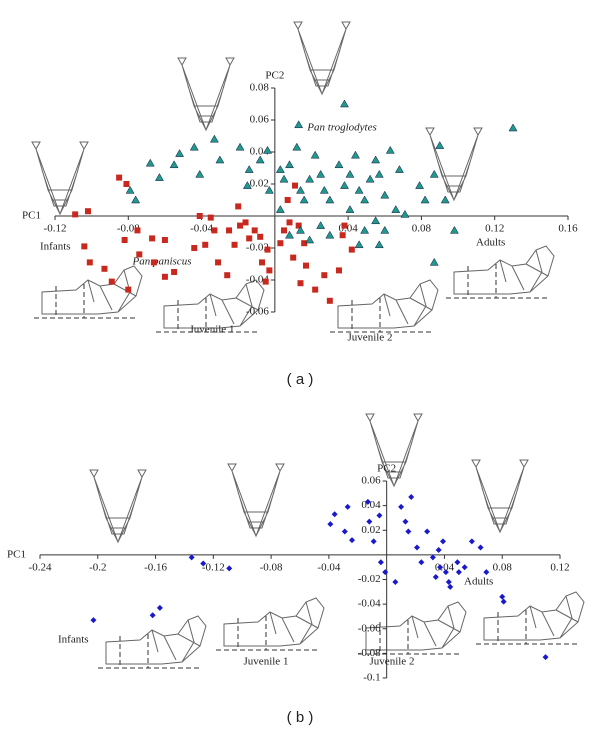  I want to click on y-tick-label: 0.02, so click(370, 530).